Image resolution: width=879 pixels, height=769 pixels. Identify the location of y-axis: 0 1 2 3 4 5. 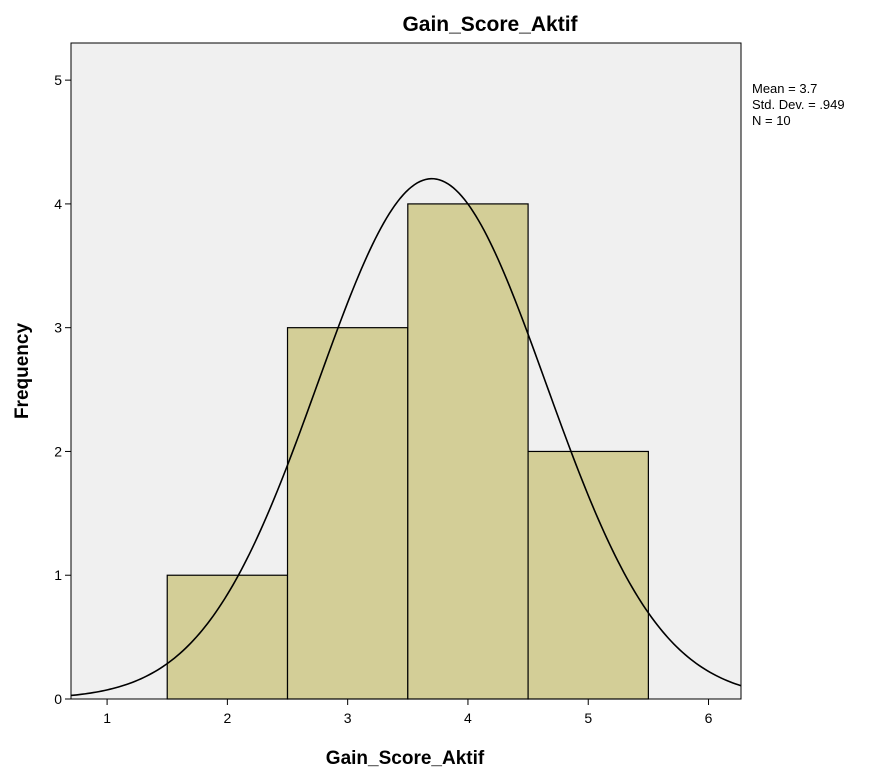
(62, 389).